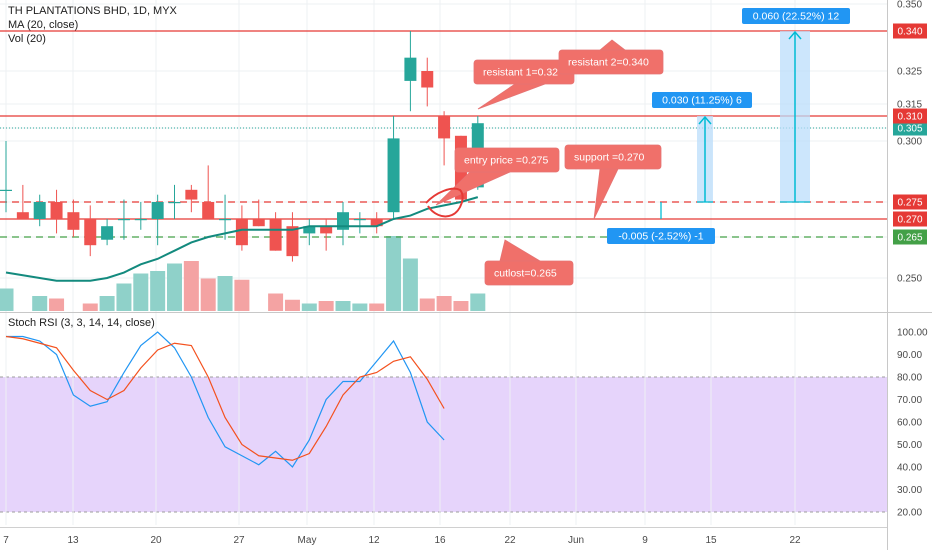 The height and width of the screenshot is (550, 932). Describe the element at coordinates (576, 540) in the screenshot. I see `time-tick: Jun` at that location.